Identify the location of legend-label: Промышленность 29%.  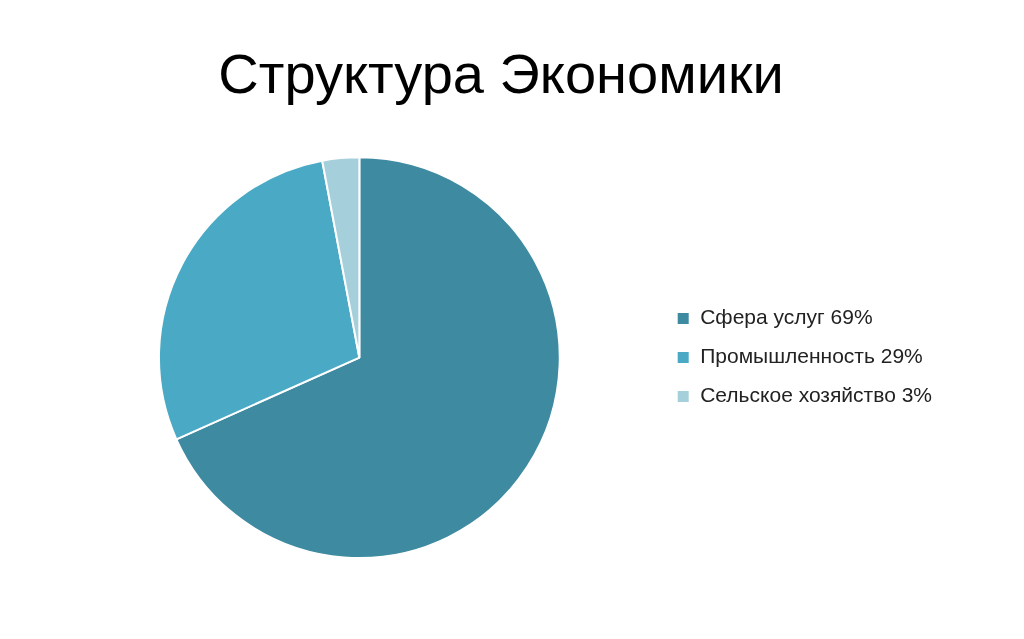
(811, 356).